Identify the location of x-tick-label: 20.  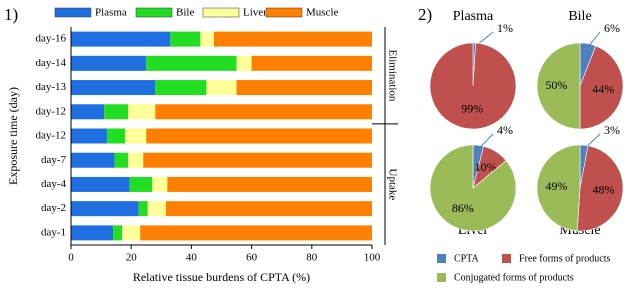
(132, 258).